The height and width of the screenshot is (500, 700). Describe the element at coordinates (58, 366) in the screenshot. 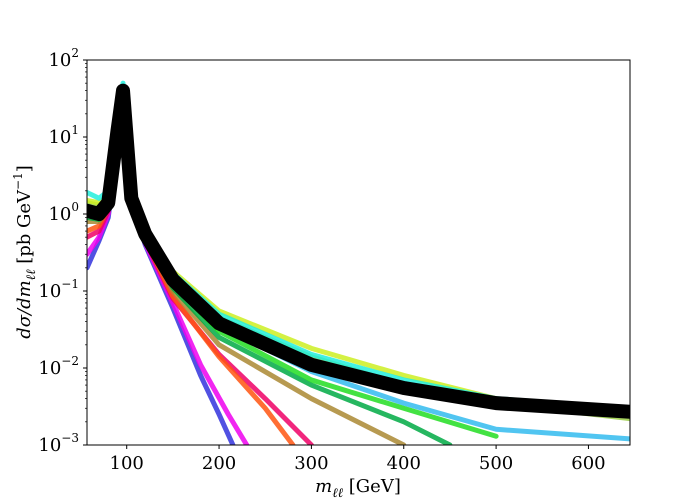

I see `y-tick-label-1: 10⁻²` at that location.